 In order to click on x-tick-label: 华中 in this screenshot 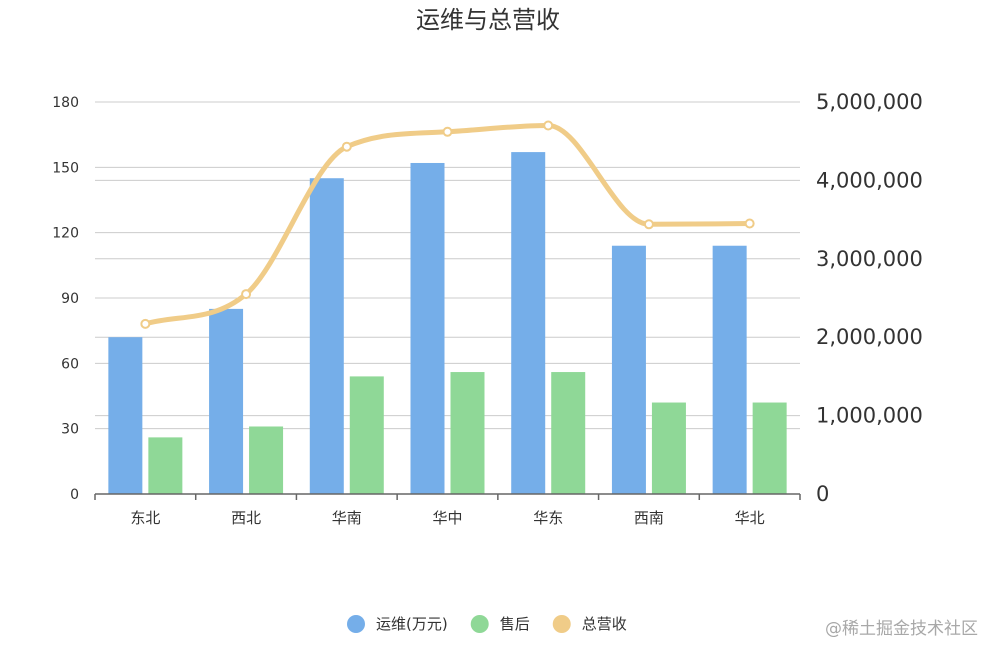, I will do `click(447, 518)`.